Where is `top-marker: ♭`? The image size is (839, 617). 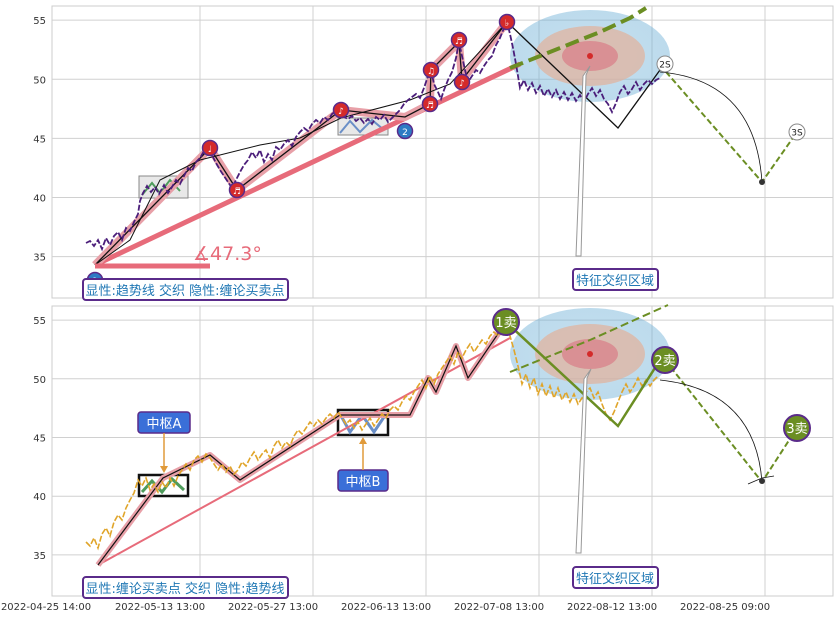 top-marker: ♭ is located at coordinates (507, 22).